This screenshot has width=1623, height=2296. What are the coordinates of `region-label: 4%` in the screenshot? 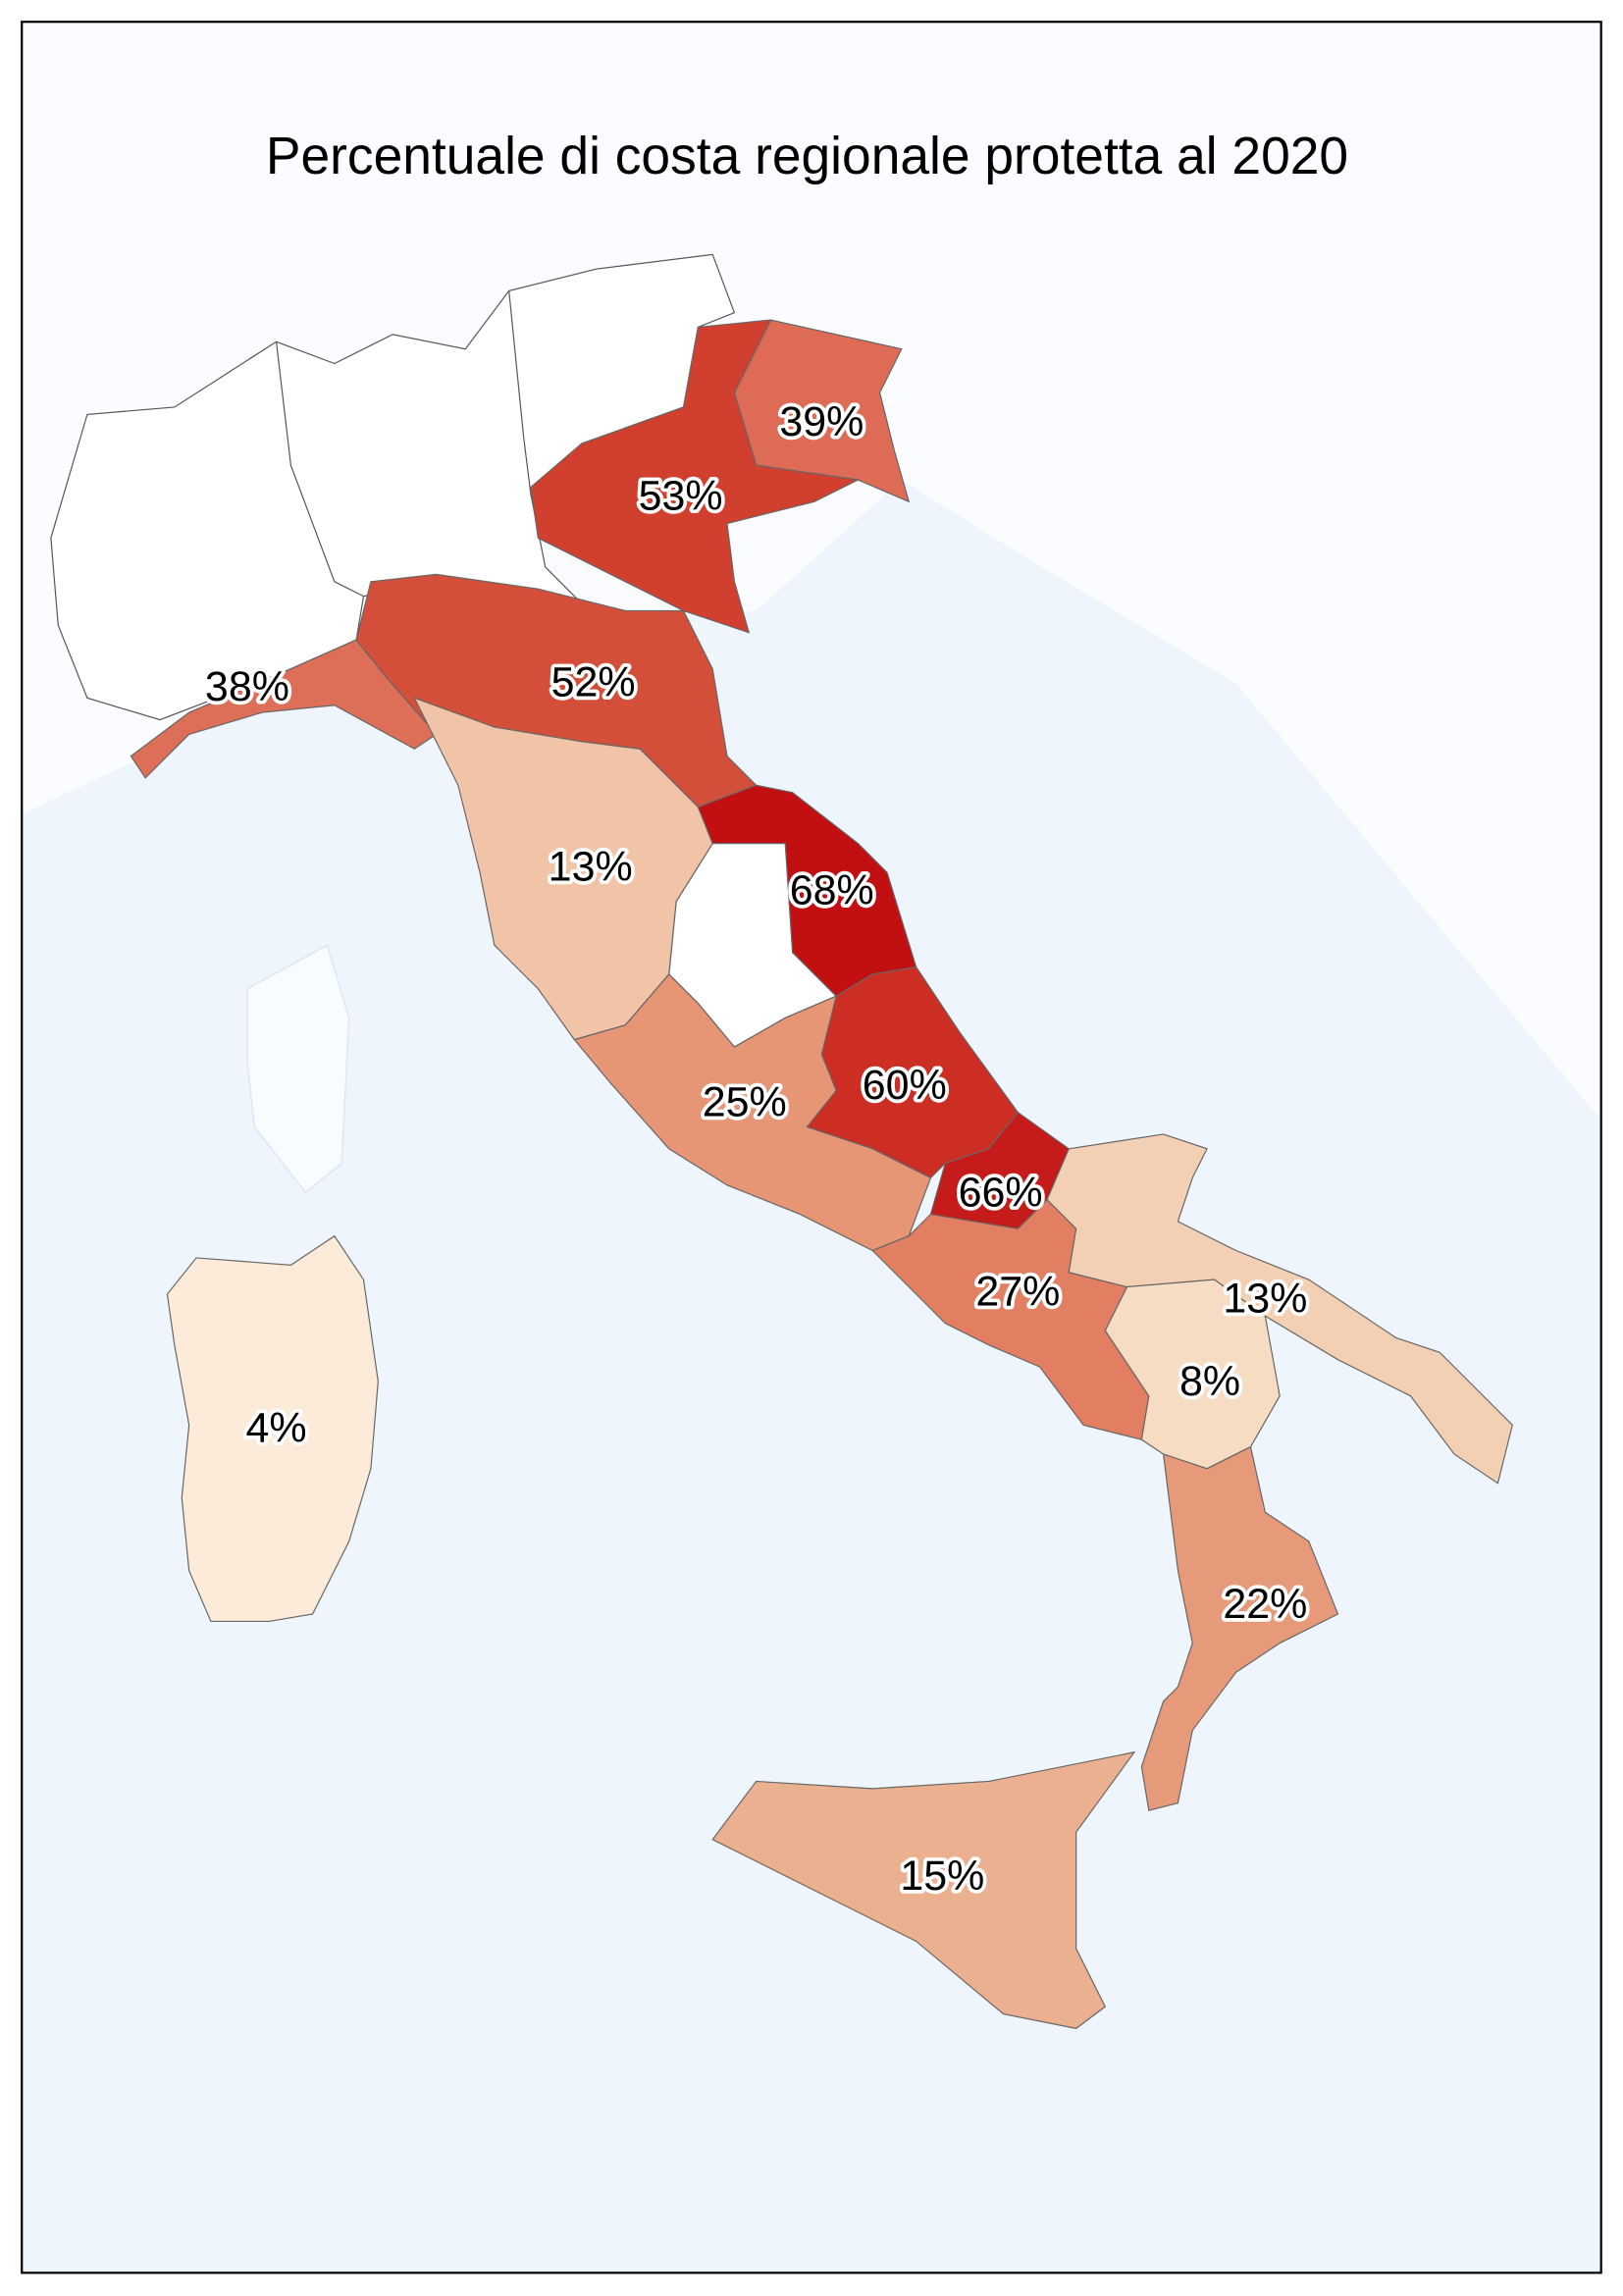 It's located at (276, 1428).